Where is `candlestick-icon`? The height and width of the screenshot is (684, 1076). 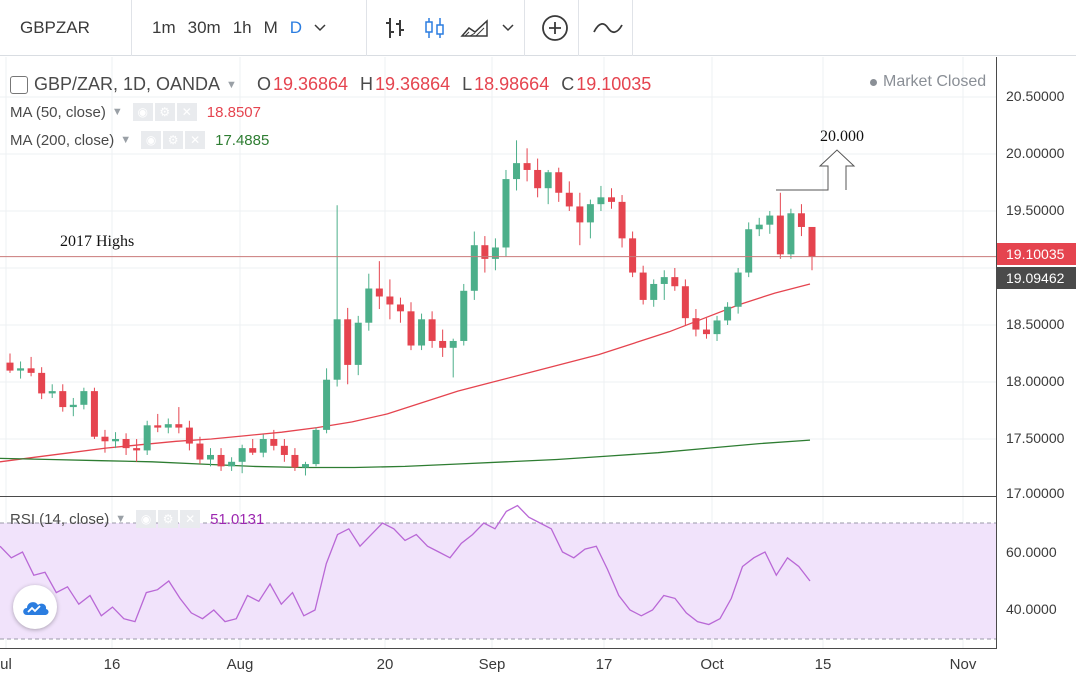 candlestick-icon is located at coordinates (435, 28).